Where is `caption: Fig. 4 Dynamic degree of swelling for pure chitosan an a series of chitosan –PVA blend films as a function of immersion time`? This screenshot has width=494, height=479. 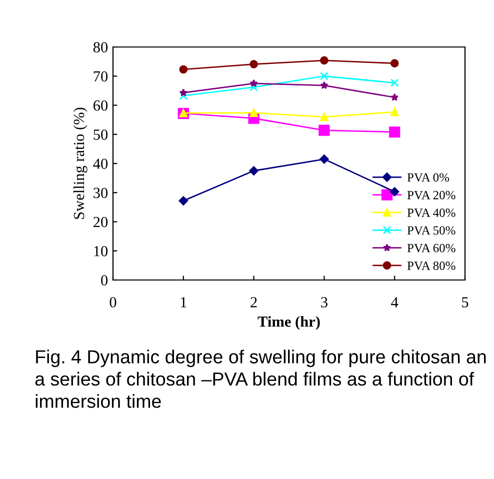 caption: Fig. 4 Dynamic degree of swelling for pure chitosan an a series of chitosan –PVA blend films as a function of immersion time is located at coordinates (260, 379).